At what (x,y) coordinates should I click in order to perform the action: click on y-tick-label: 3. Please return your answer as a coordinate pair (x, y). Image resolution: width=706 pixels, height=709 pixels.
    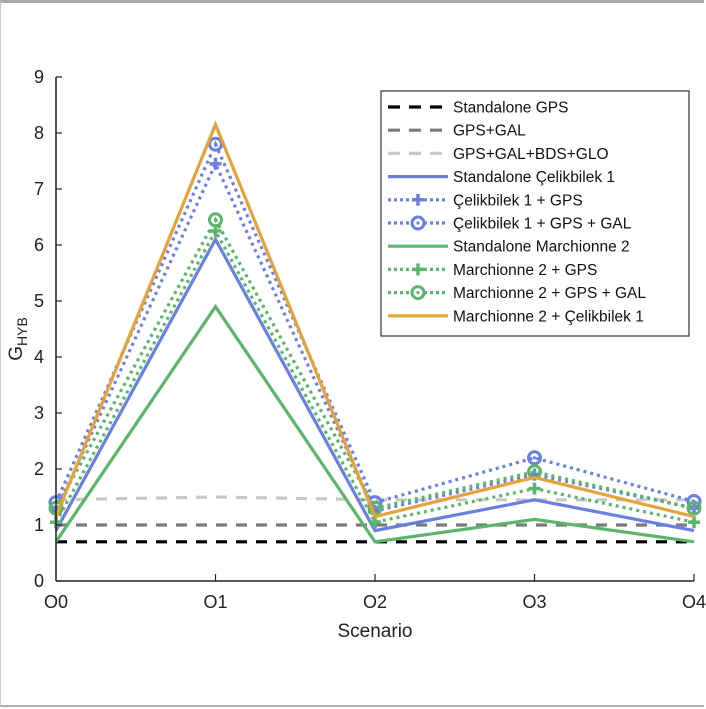
    Looking at the image, I should click on (39, 413).